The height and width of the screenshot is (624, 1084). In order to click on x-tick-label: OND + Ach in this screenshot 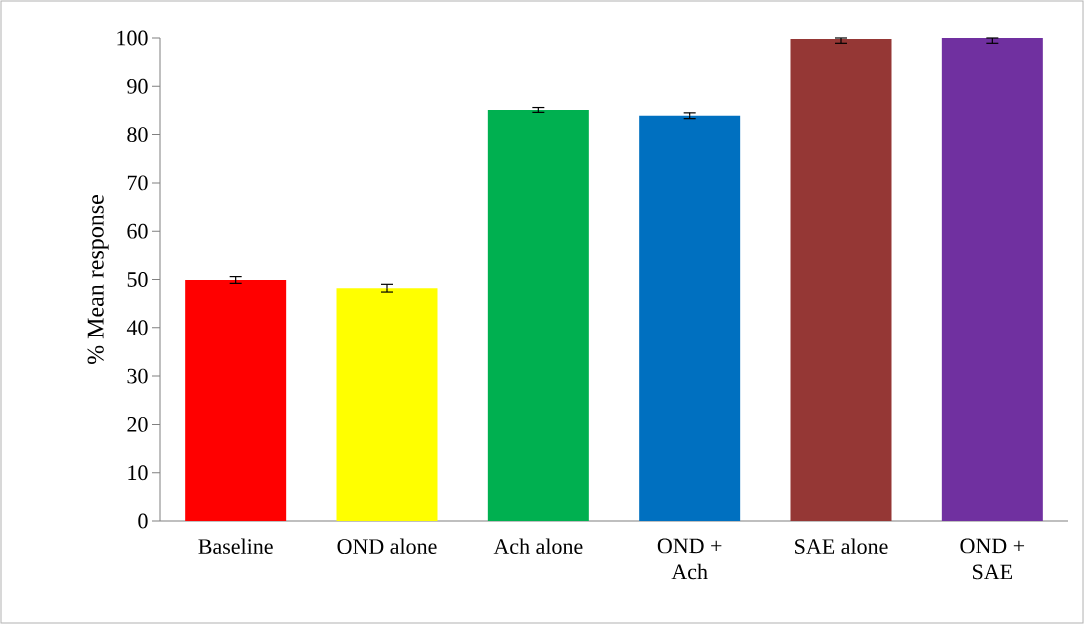, I will do `click(689, 559)`.